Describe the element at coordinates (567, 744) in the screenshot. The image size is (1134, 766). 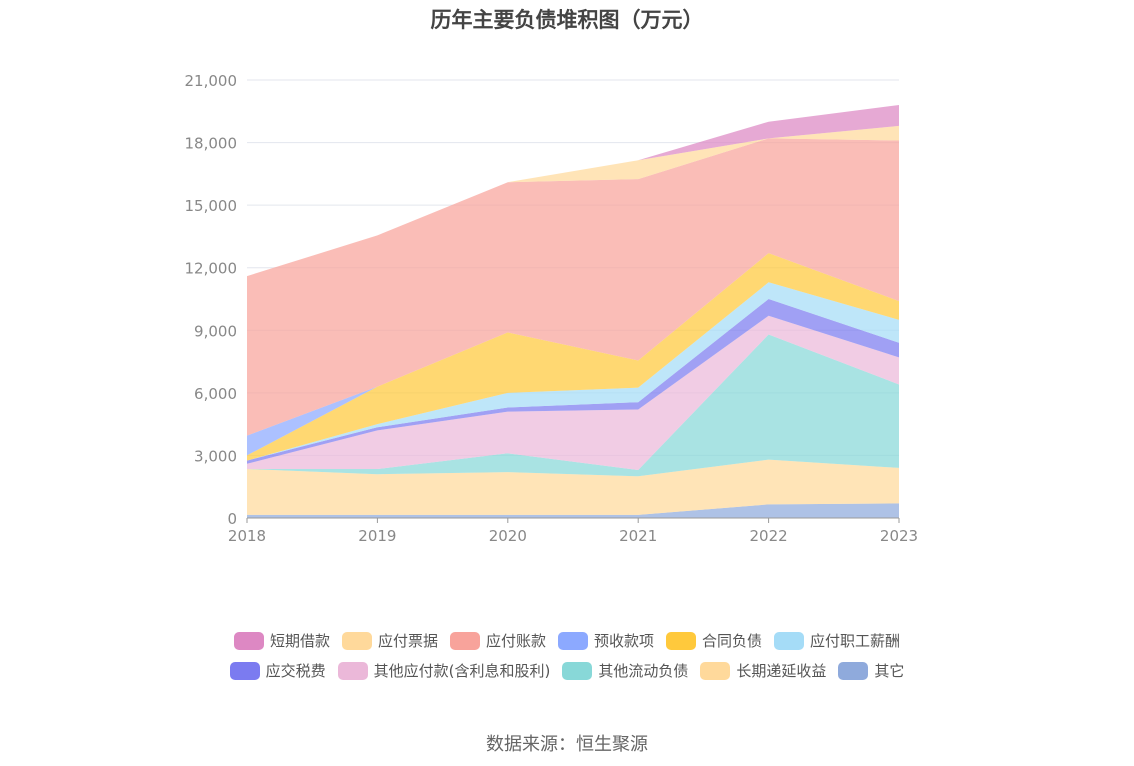
I see `source-note: 数据来源：恒生聚源` at that location.